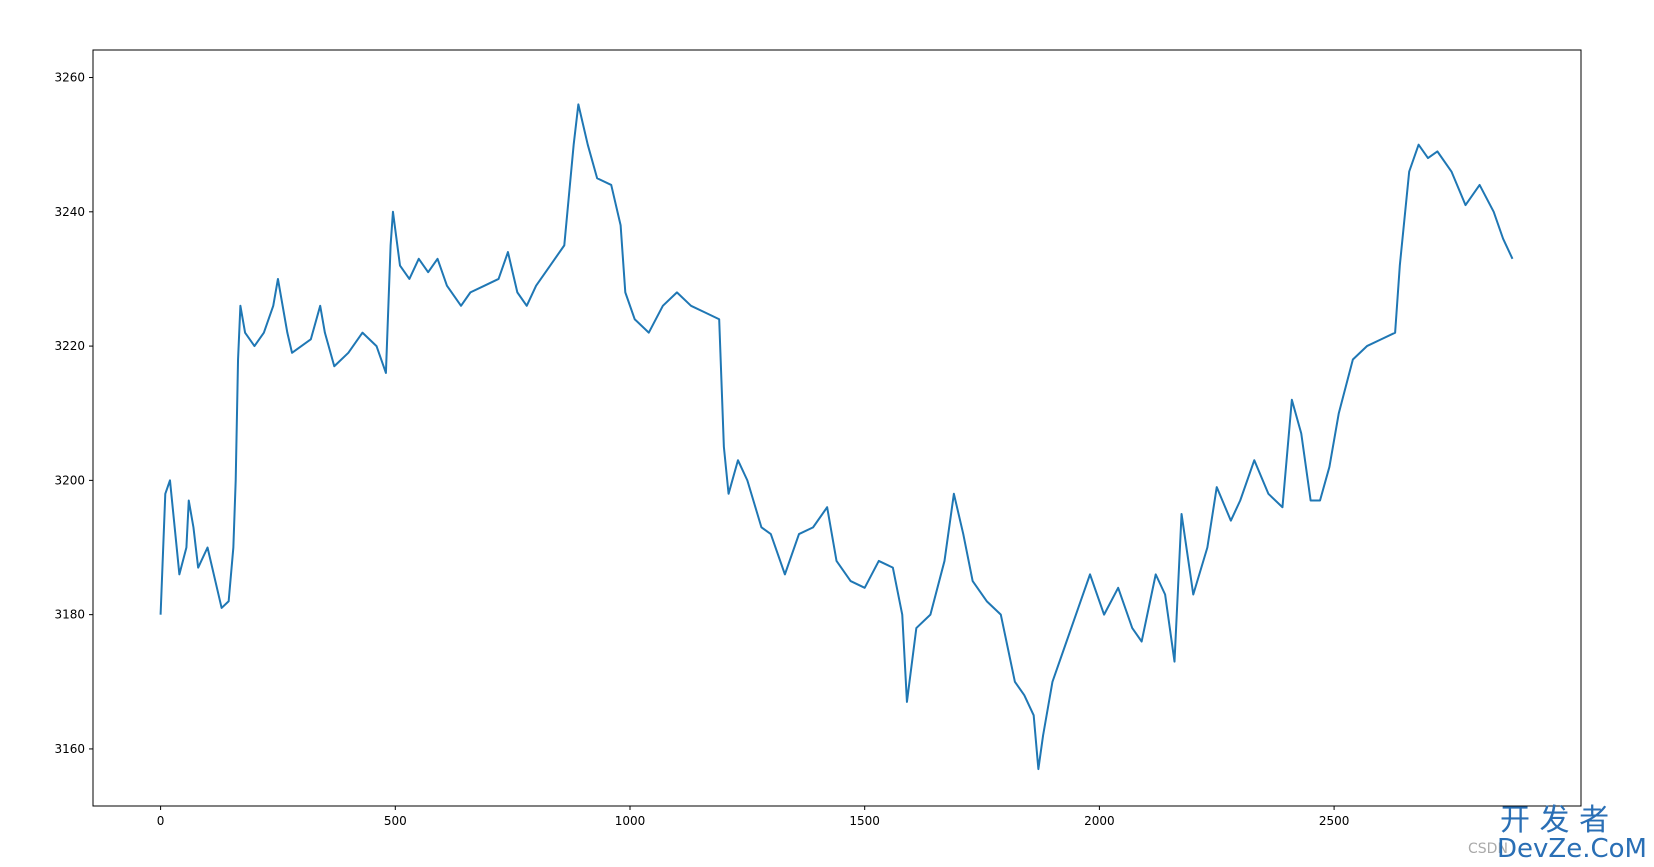 This screenshot has width=1654, height=867. What do you see at coordinates (69, 212) in the screenshot?
I see `y-tick-label: 3240` at bounding box center [69, 212].